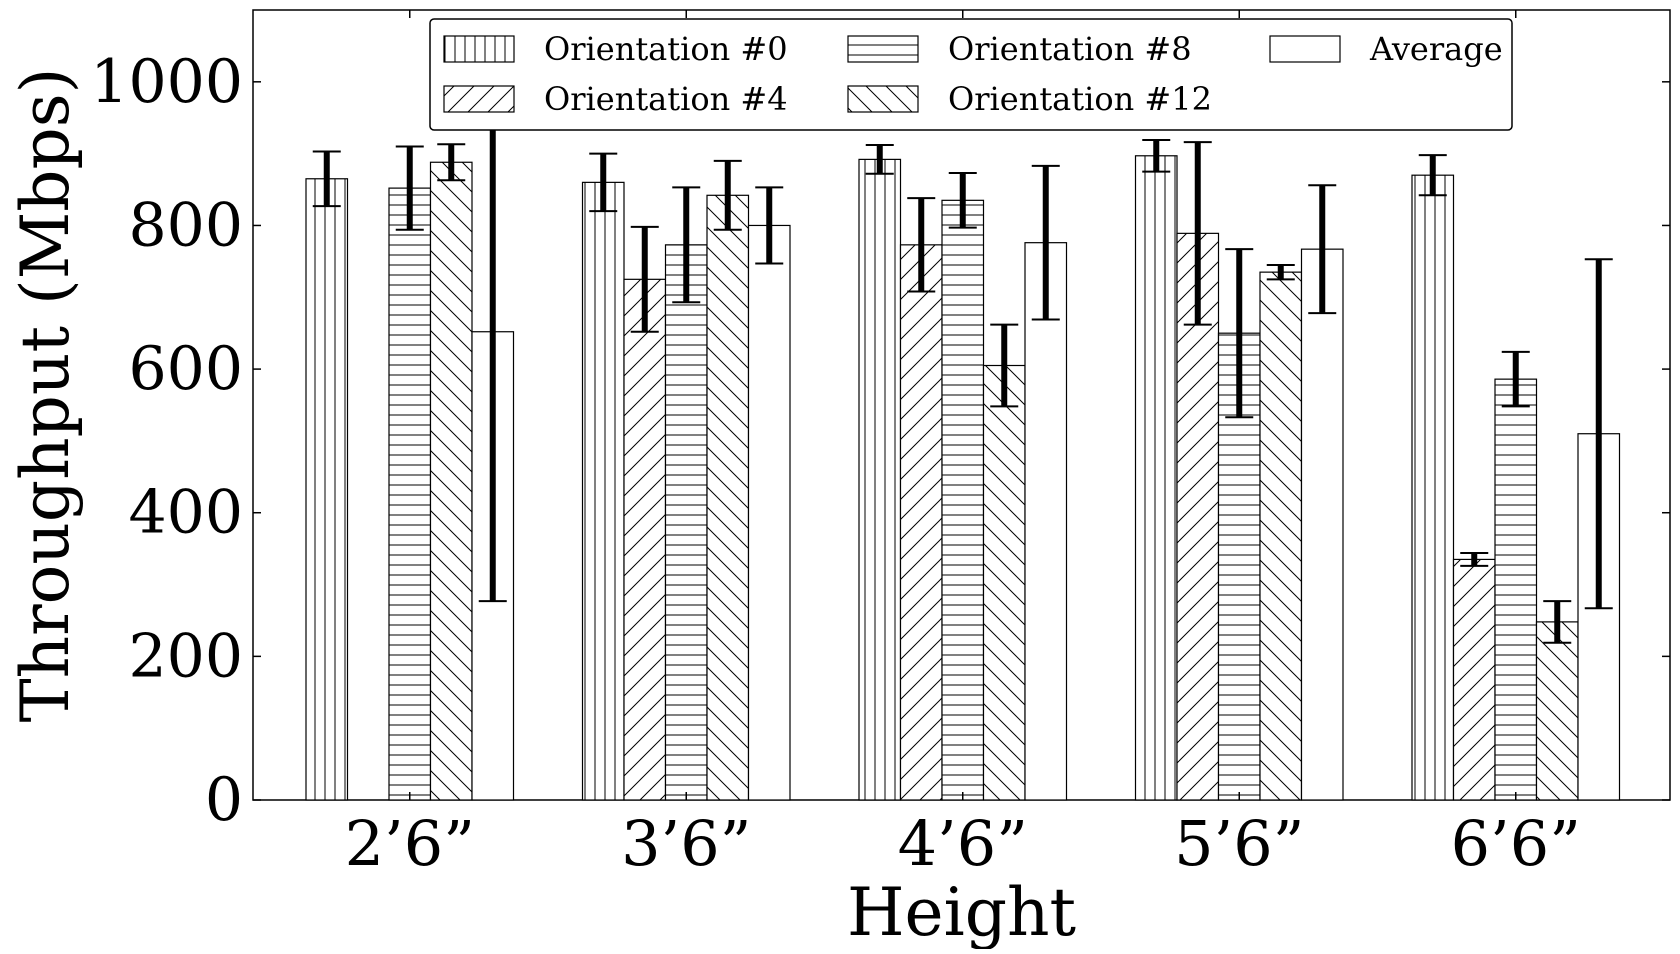  What do you see at coordinates (686, 843) in the screenshot?
I see `x-tick-label: 3’6”` at bounding box center [686, 843].